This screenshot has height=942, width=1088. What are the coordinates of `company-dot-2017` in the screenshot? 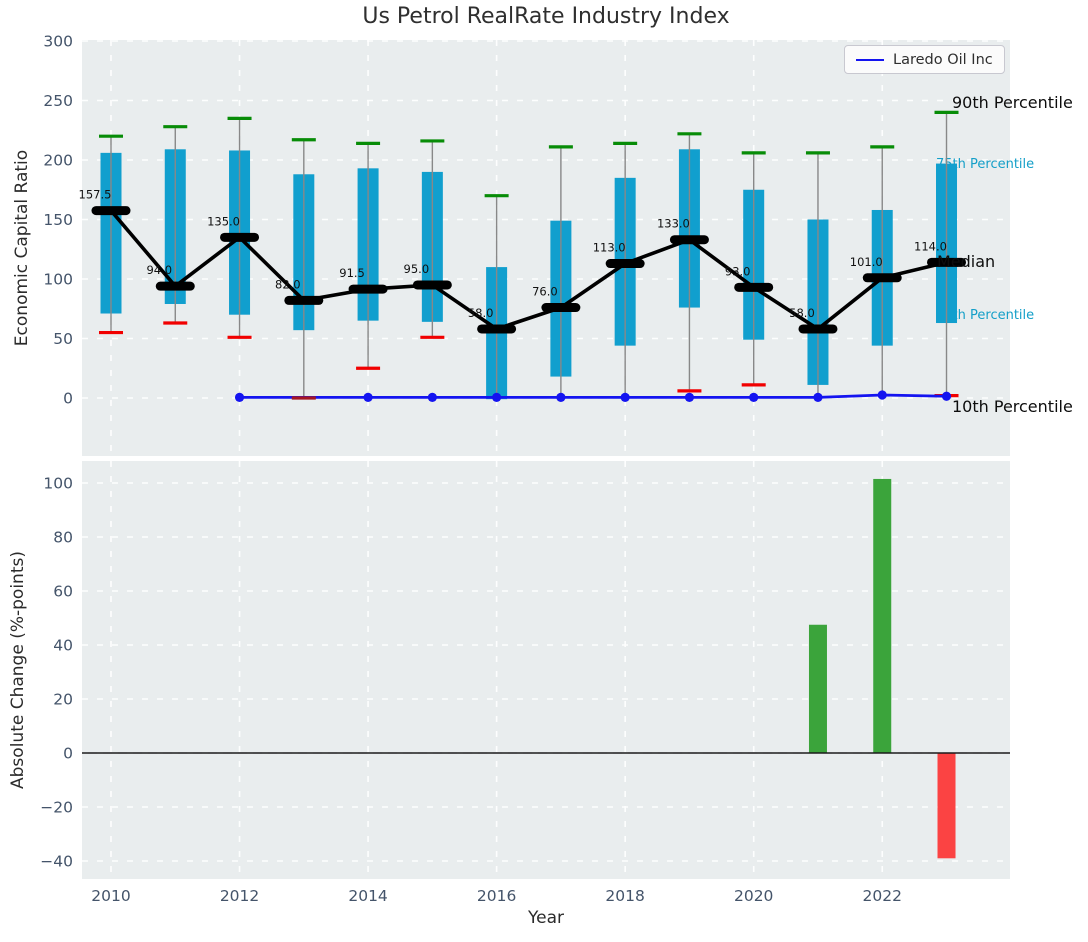 It's located at (561, 397).